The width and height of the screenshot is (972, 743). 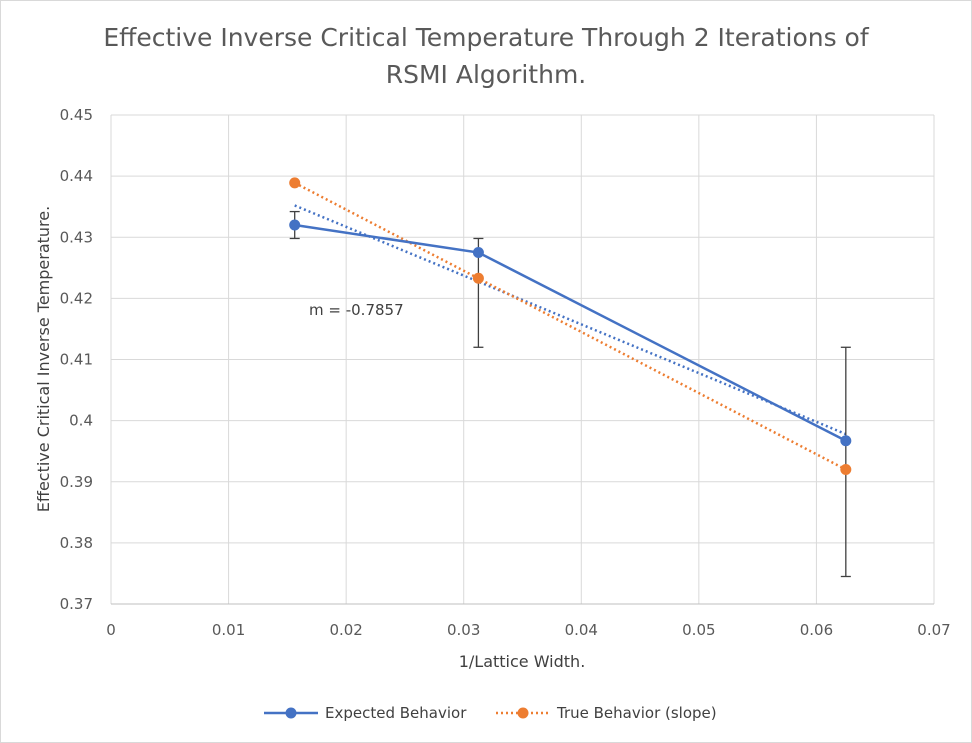 I want to click on y-tick-label: 0.39, so click(x=76, y=482).